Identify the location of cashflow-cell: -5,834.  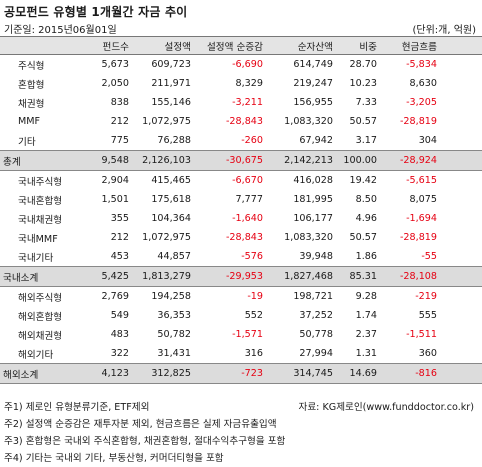
(421, 64).